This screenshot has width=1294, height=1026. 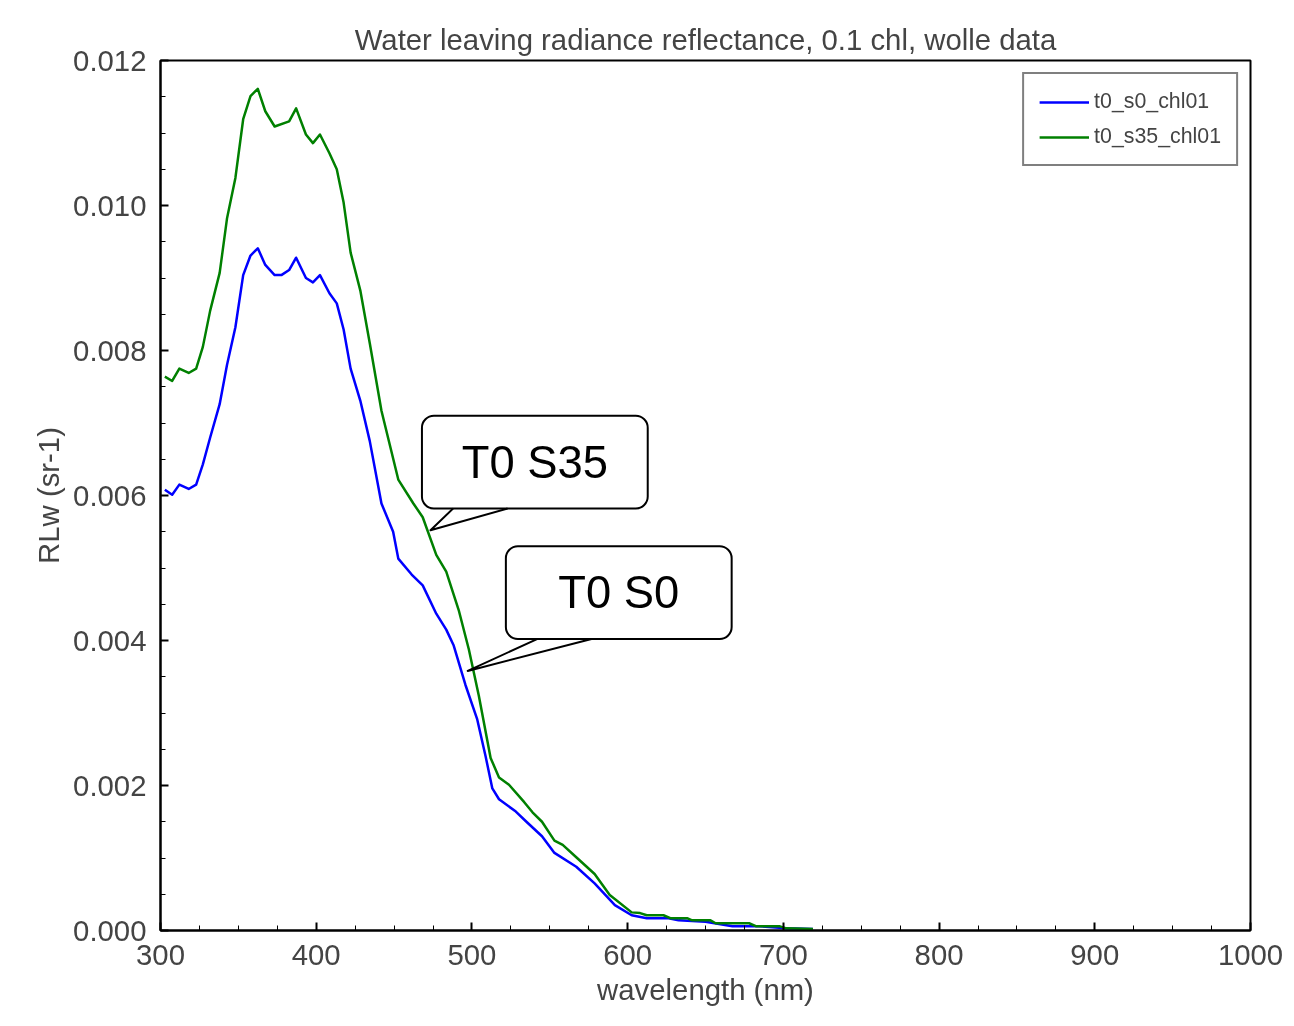 I want to click on legend-label: t0_s35_chl01, so click(x=1157, y=136).